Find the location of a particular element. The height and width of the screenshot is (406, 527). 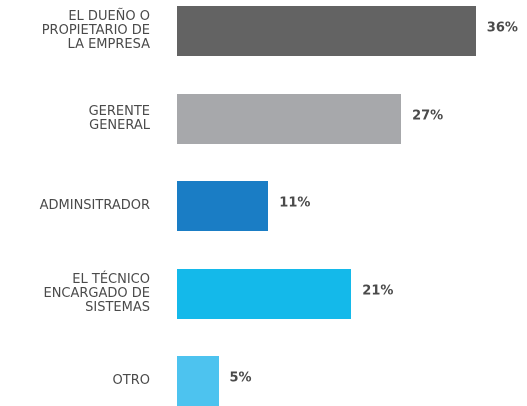

value-label: 27% is located at coordinates (428, 115).